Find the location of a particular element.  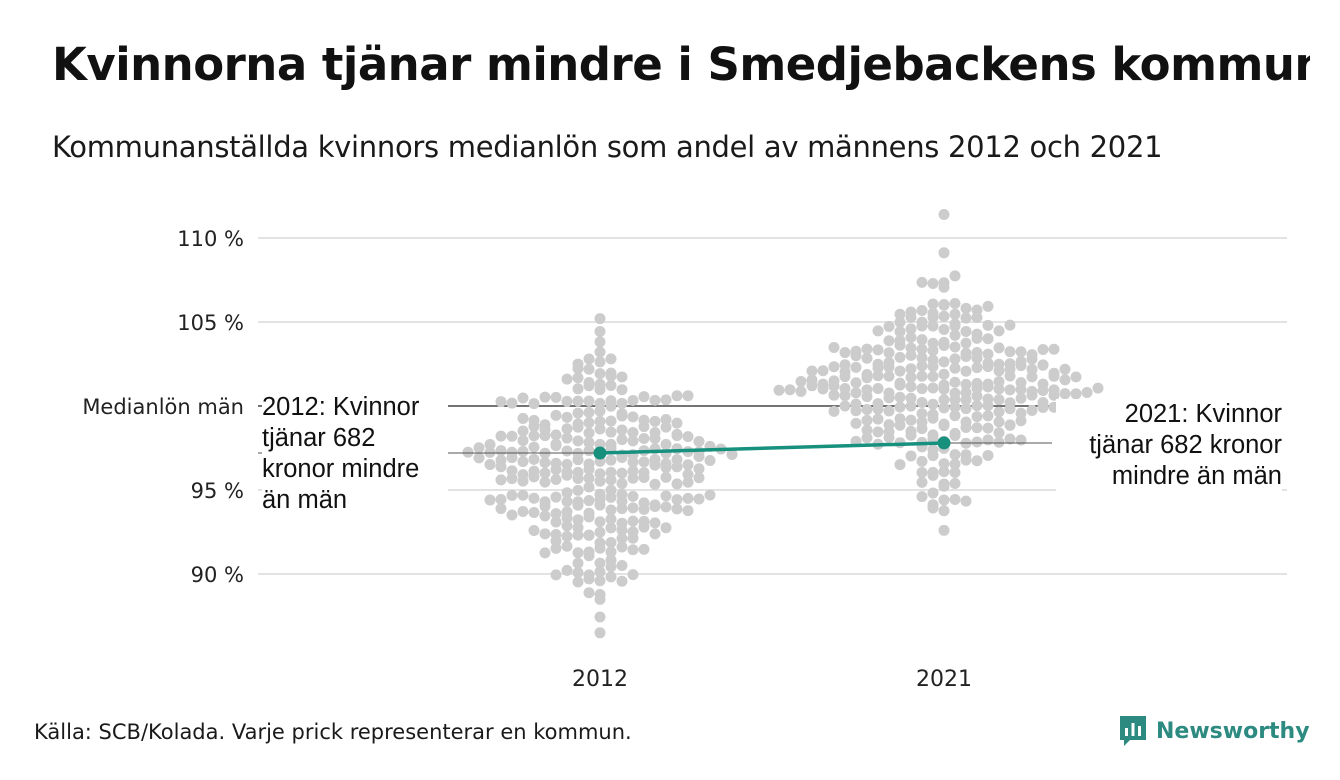

newsworthy-logo-icon is located at coordinates (1133, 731).